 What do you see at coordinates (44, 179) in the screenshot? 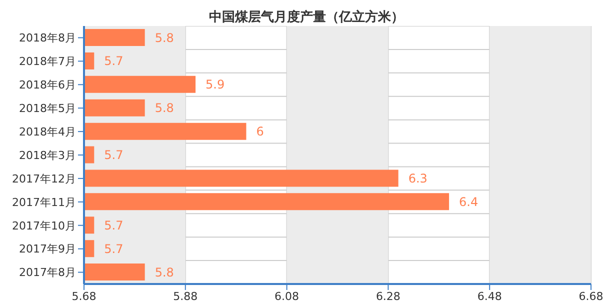
I see `y-tick-label: 2017年12月` at bounding box center [44, 179].